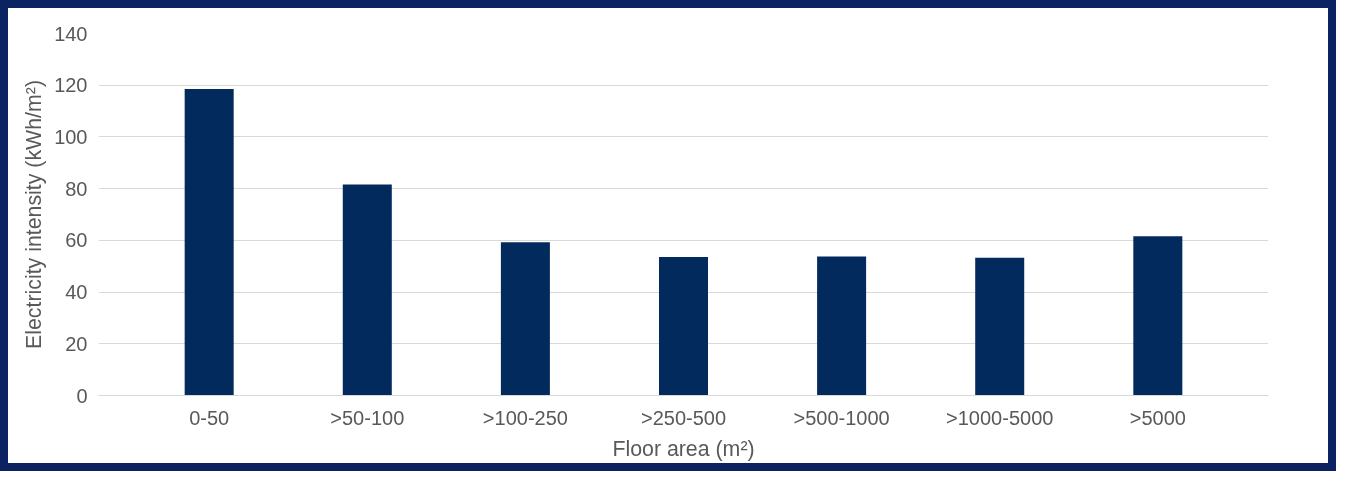  Describe the element at coordinates (1000, 417) in the screenshot. I see `x-tick-label: >1000-5000` at that location.